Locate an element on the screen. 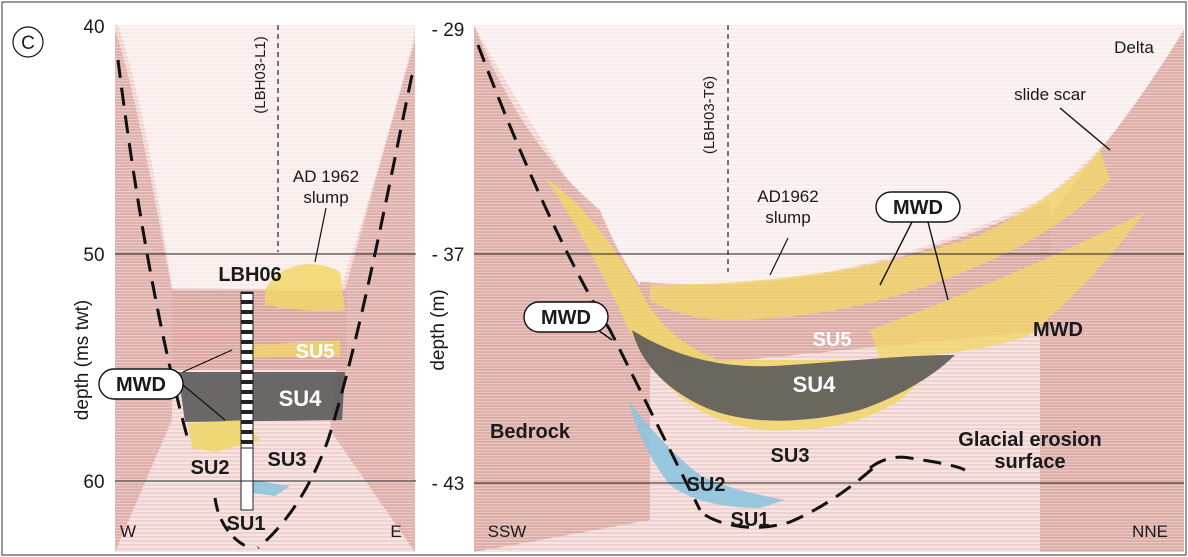 Image resolution: width=1188 pixels, height=557 pixels. bedrock-label: Bedrock is located at coordinates (530, 432).